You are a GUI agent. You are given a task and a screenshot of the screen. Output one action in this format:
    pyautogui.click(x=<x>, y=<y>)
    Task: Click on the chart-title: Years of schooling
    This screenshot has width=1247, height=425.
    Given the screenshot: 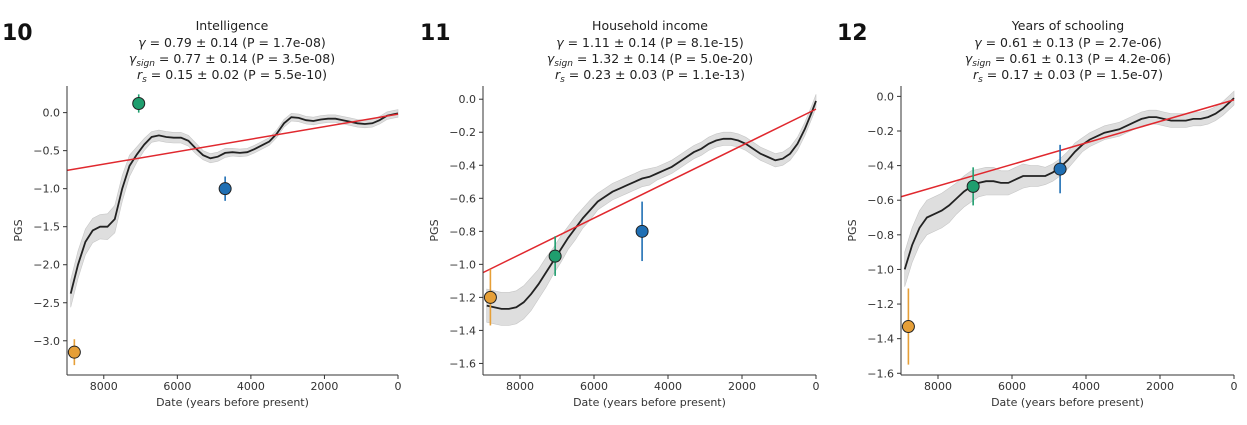 What is the action you would take?
    pyautogui.click(x=1067, y=25)
    